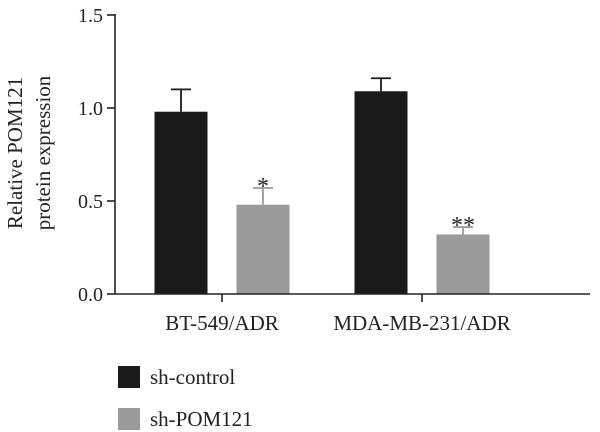 The width and height of the screenshot is (600, 432). Describe the element at coordinates (90, 16) in the screenshot. I see `y-tick-label: 1.5` at that location.